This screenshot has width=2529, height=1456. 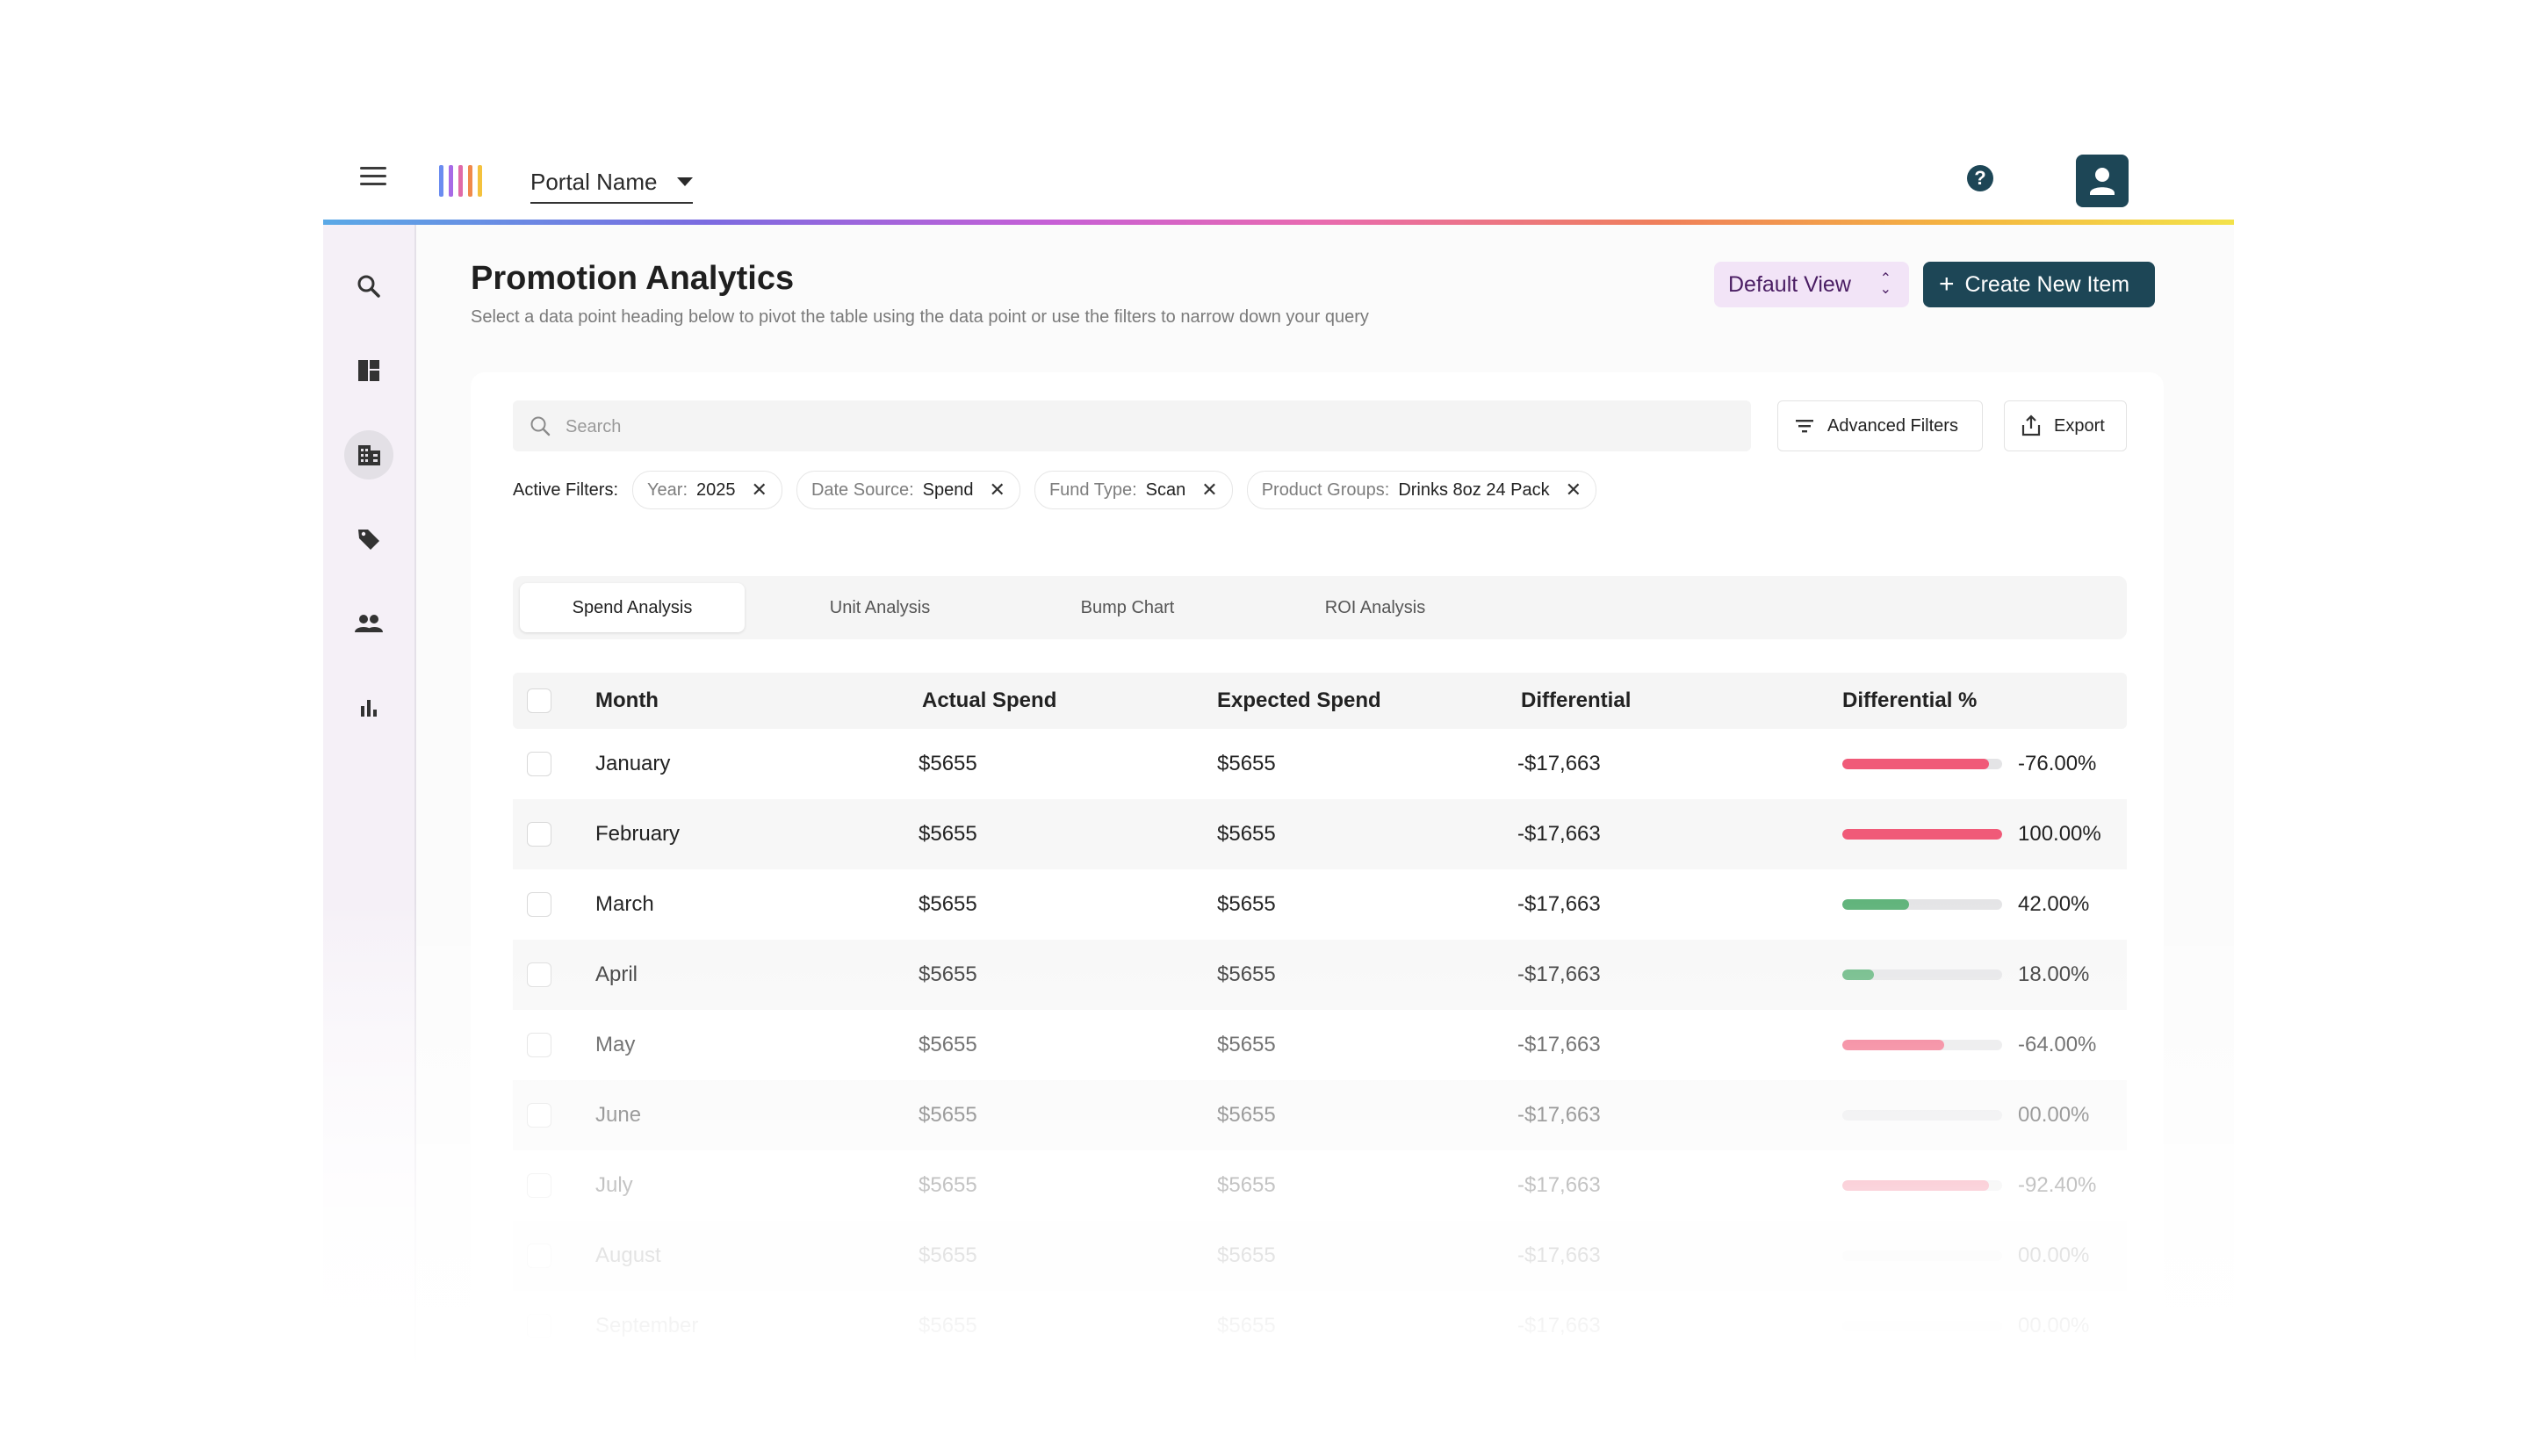 What do you see at coordinates (685, 181) in the screenshot?
I see `caret-down-icon` at bounding box center [685, 181].